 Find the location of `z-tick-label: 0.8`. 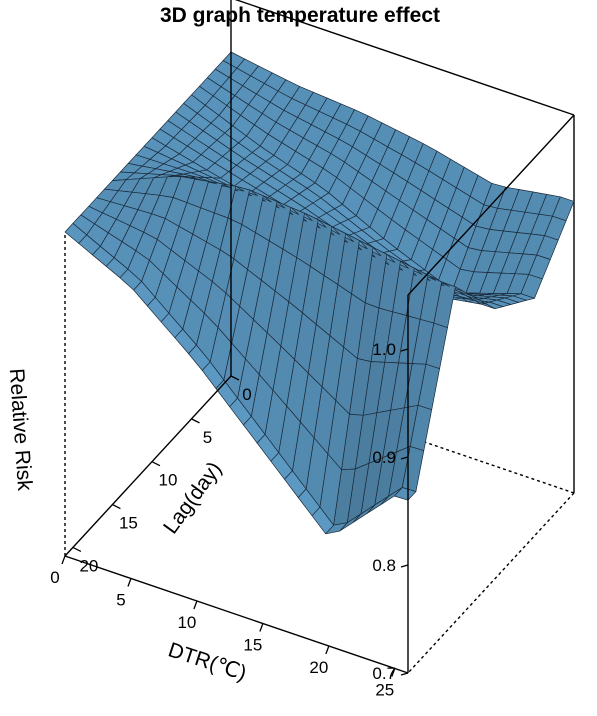

z-tick-label: 0.8 is located at coordinates (384, 565).